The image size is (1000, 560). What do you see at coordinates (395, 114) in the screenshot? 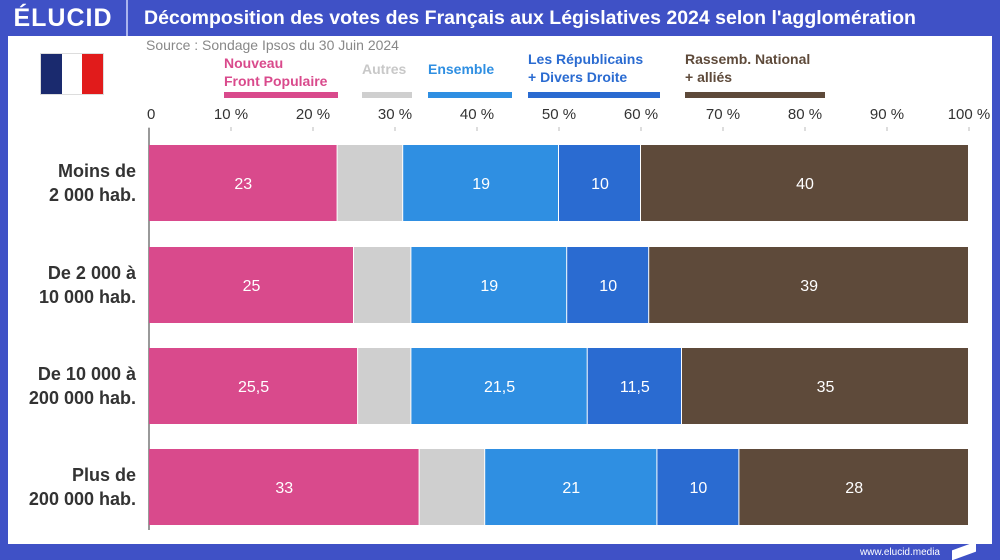
I see `x-tick-label: 30 %` at bounding box center [395, 114].